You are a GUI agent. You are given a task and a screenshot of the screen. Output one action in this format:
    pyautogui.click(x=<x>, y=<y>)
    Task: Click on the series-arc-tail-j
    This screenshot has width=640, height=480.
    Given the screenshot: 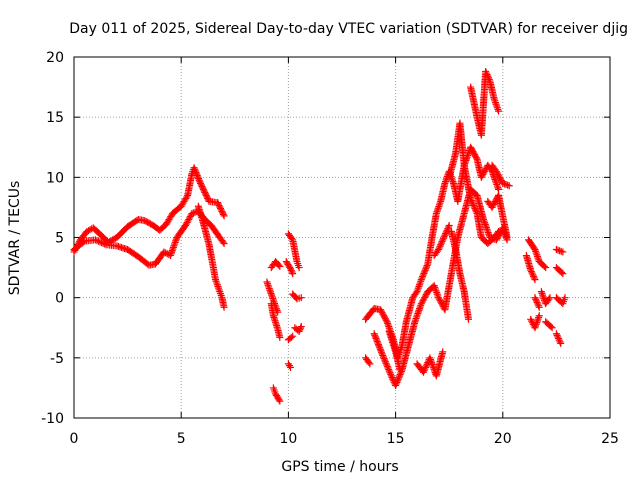 What is the action you would take?
    pyautogui.click(x=558, y=338)
    